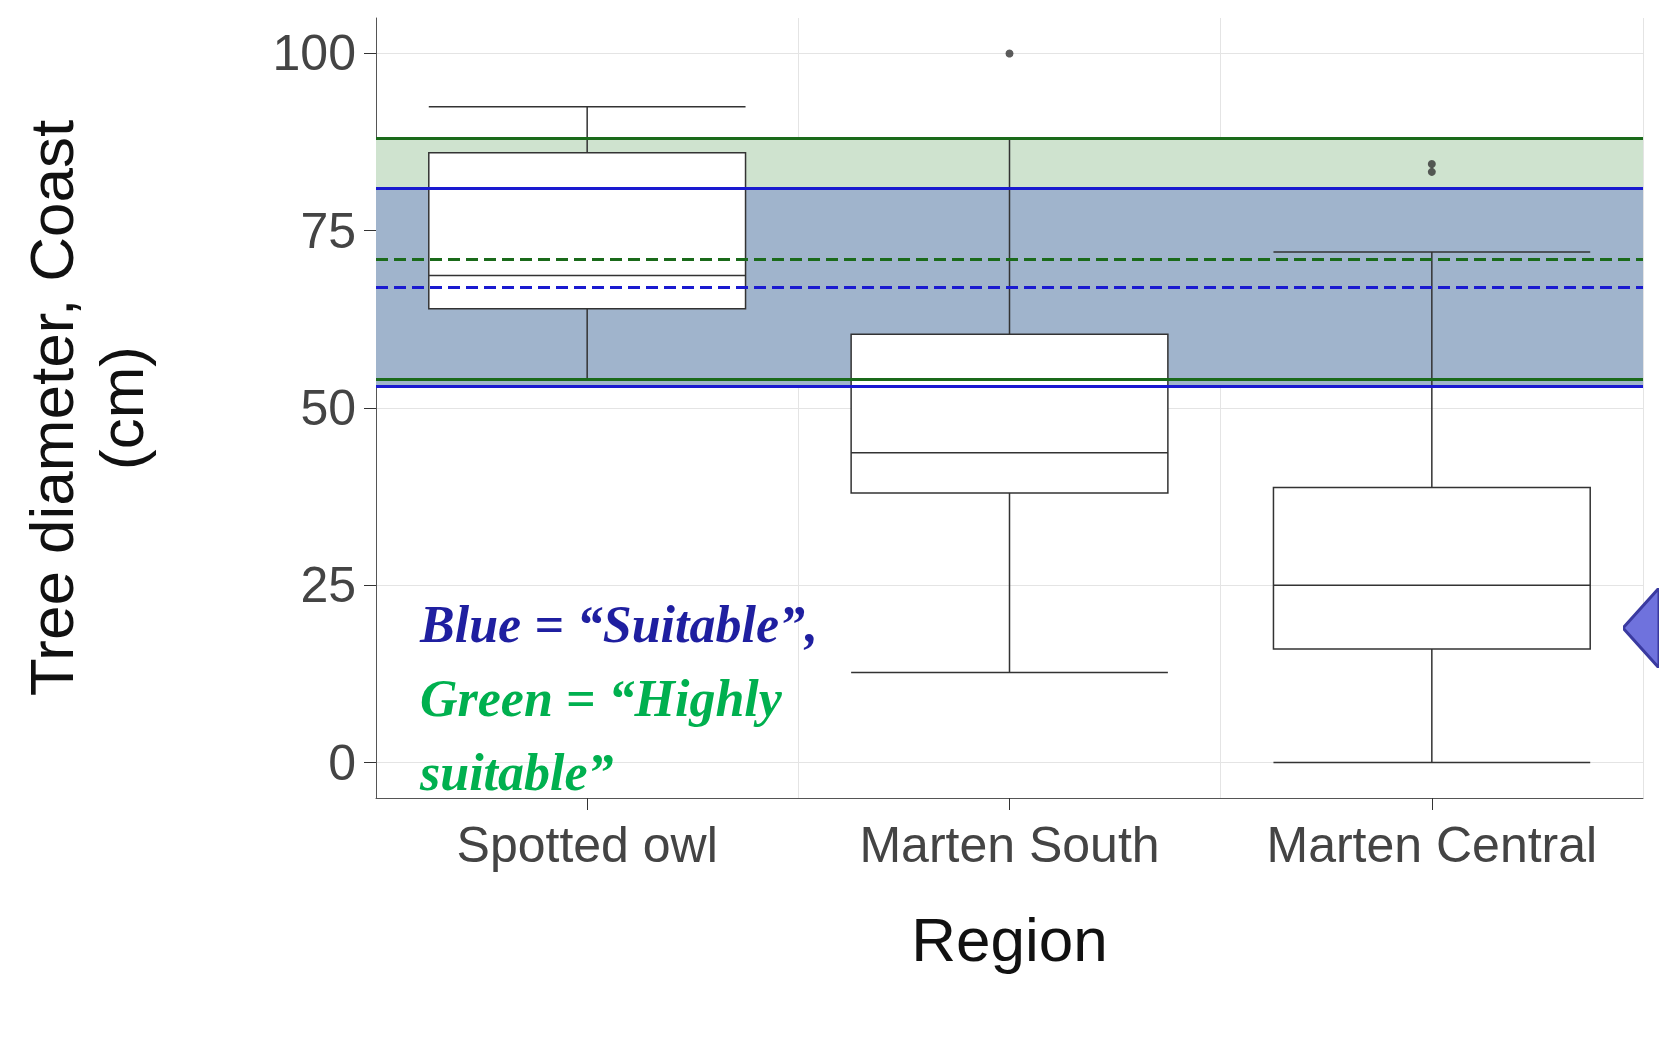 The height and width of the screenshot is (1048, 1659). I want to click on y-tick-label: 0, so click(342, 762).